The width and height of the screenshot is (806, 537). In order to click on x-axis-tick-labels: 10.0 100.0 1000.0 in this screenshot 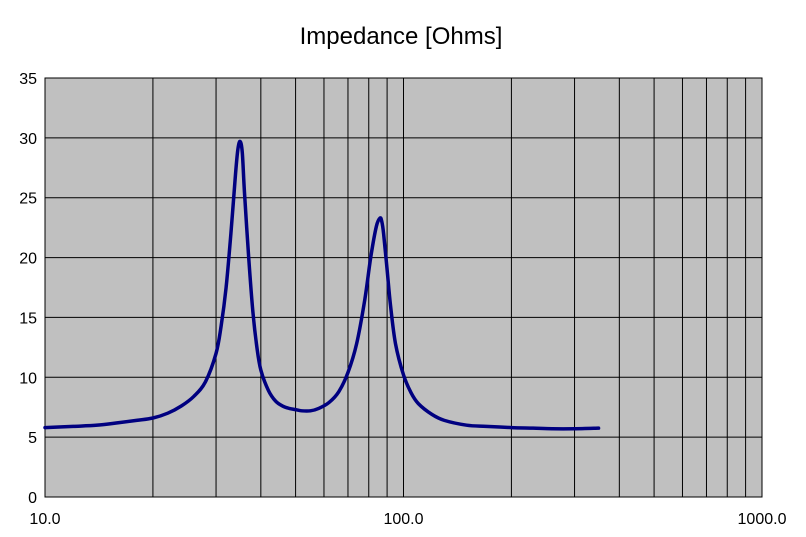, I will do `click(407, 519)`.